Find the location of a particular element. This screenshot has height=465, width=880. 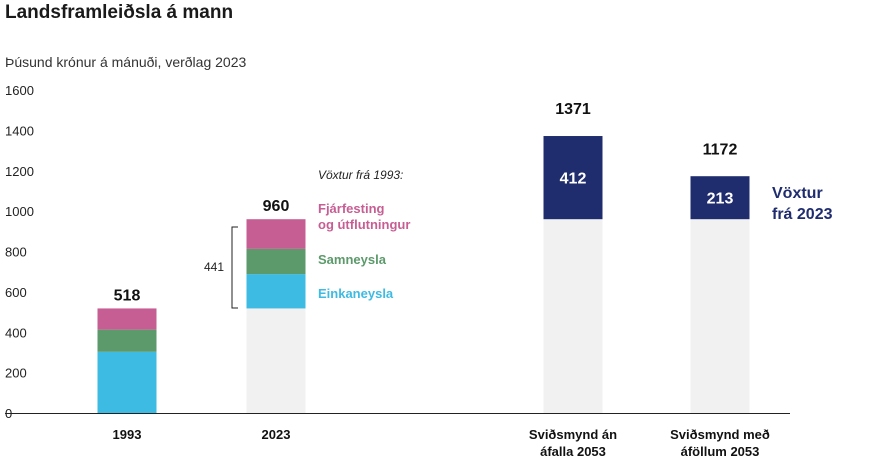

bar-segment-label: 412 is located at coordinates (573, 179).